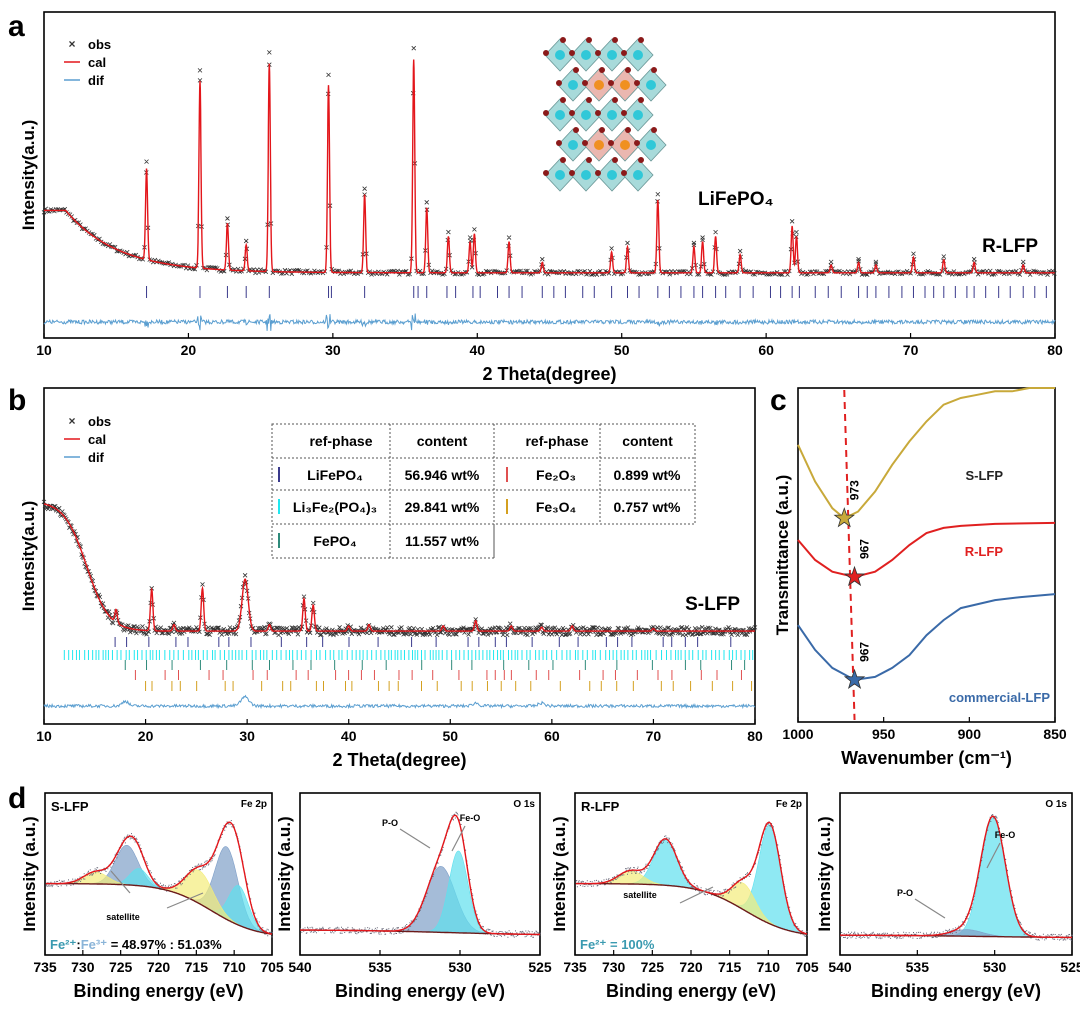 This screenshot has height=1034, width=1080. I want to click on ratio-value: = 48.97% : 51.03%, so click(164, 944).